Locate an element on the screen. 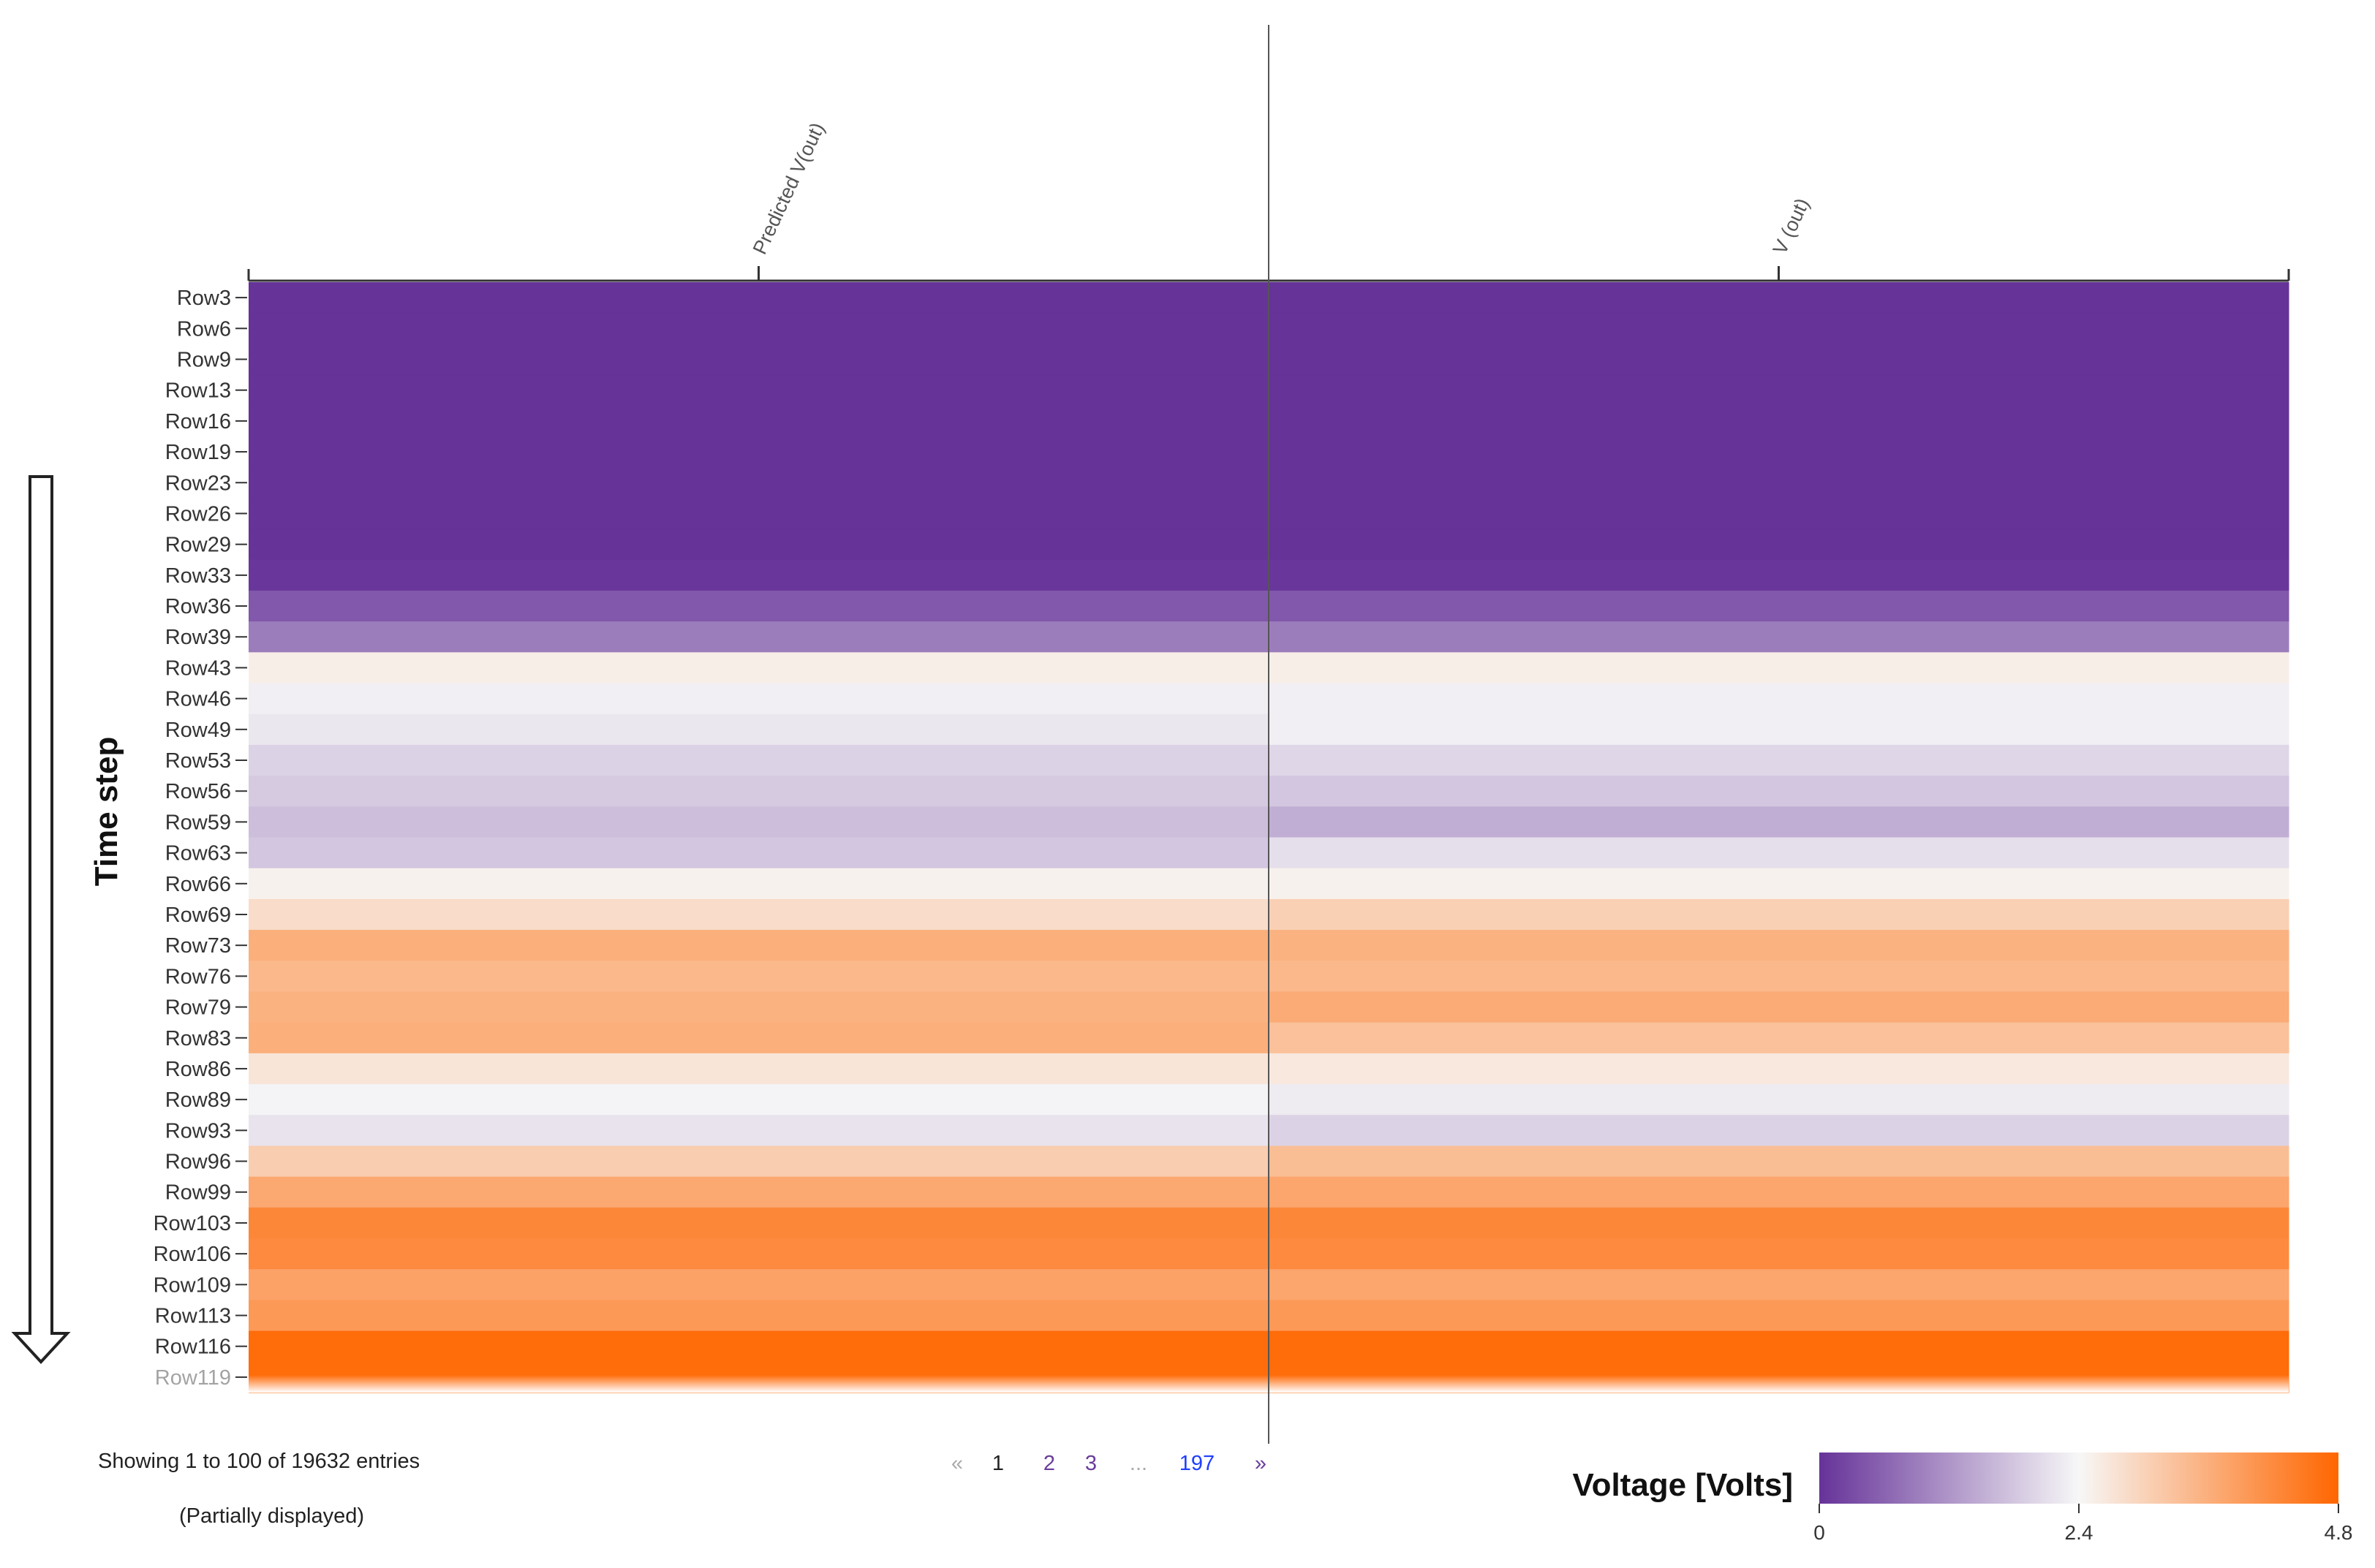 The height and width of the screenshot is (1568, 2375). pagination-last-page: 197 is located at coordinates (1197, 1463).